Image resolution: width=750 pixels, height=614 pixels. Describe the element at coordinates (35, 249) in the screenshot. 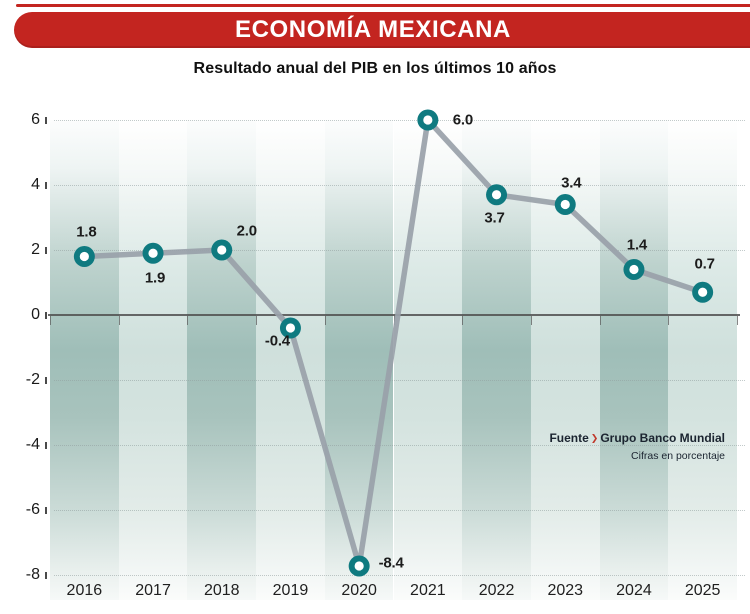

I see `y-axis-label-2: 2` at that location.